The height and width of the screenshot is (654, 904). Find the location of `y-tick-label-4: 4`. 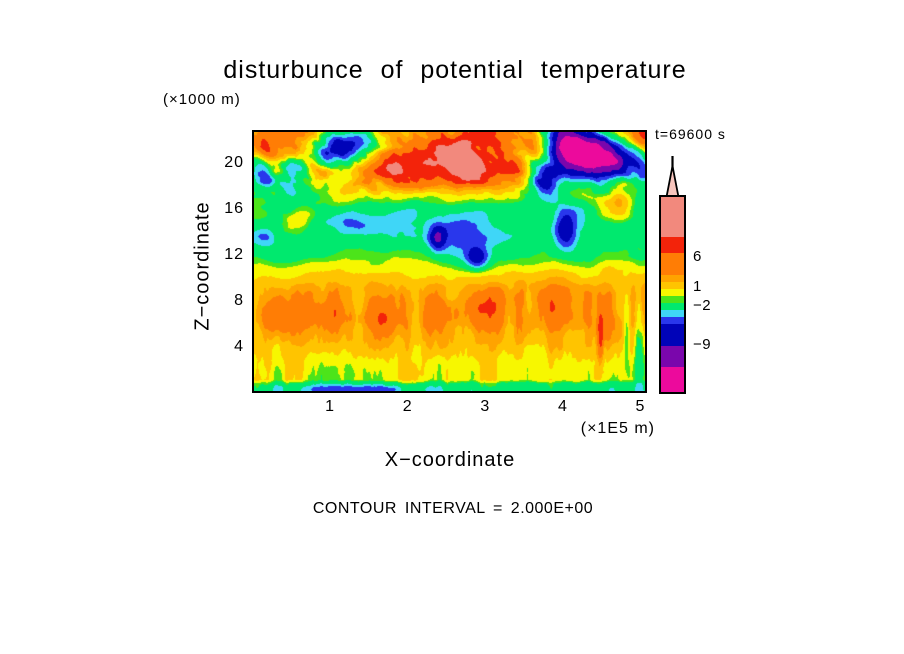

y-tick-label-4: 4 is located at coordinates (239, 346).